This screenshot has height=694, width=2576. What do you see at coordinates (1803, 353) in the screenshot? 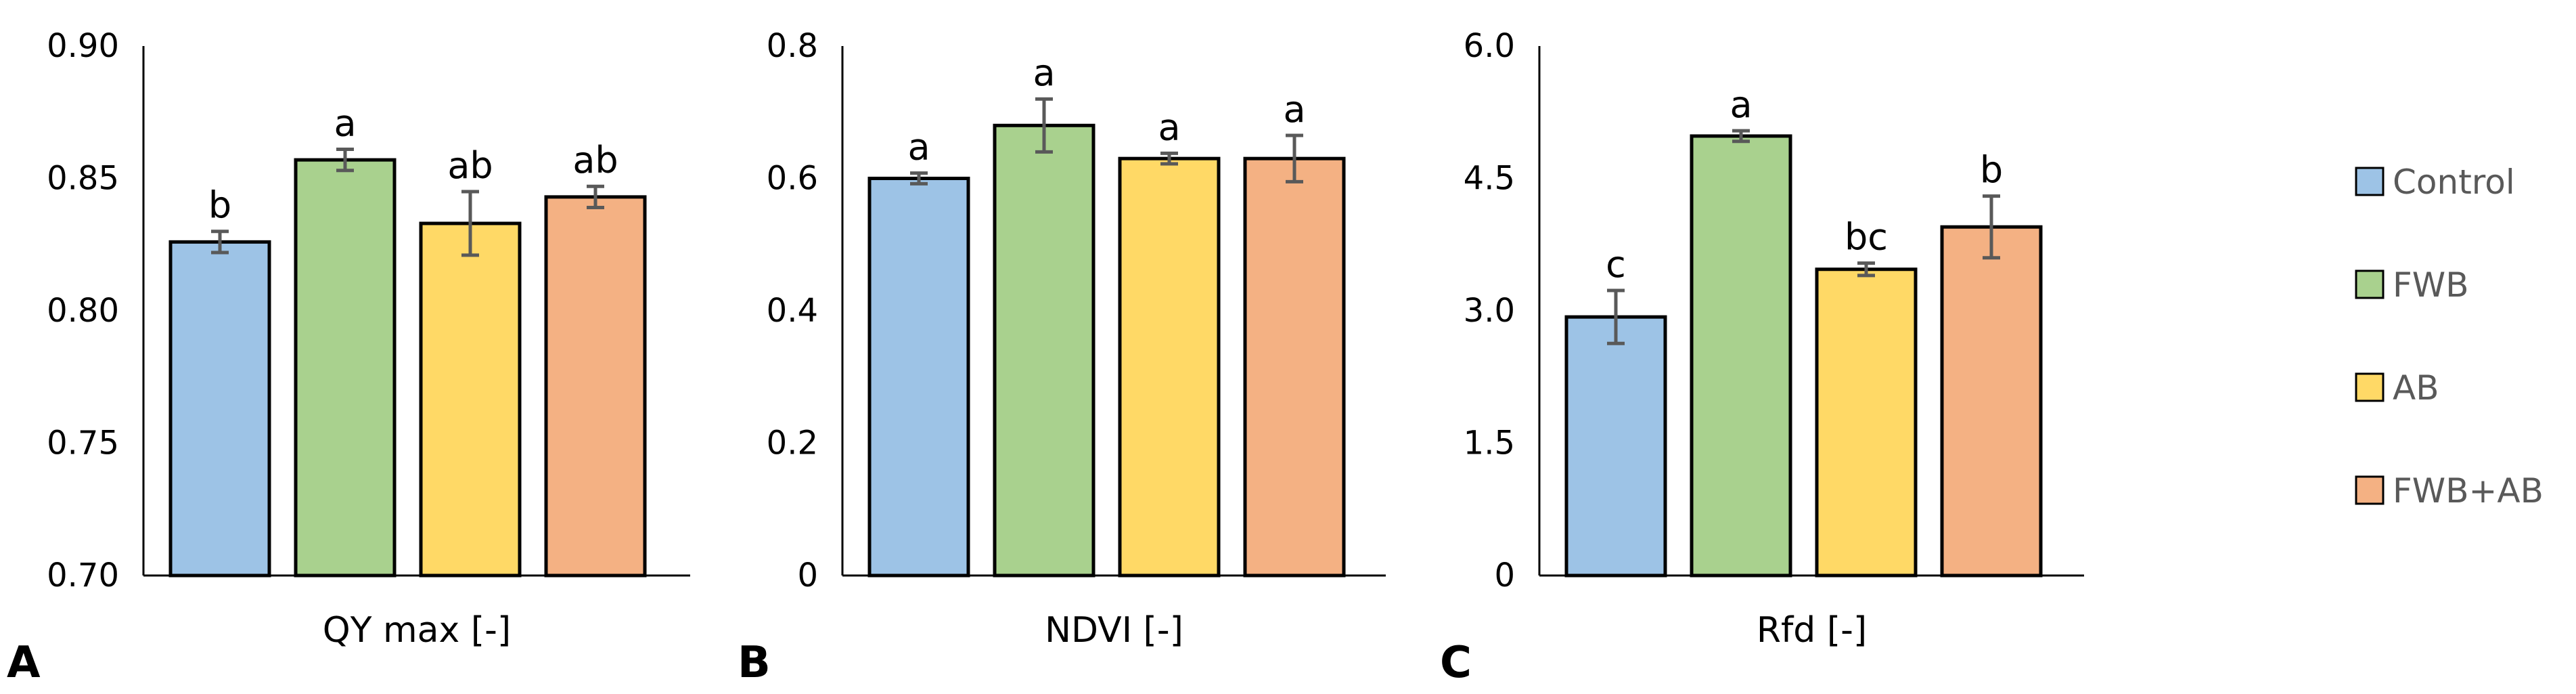
I see `panel-c-bars` at bounding box center [1803, 353].